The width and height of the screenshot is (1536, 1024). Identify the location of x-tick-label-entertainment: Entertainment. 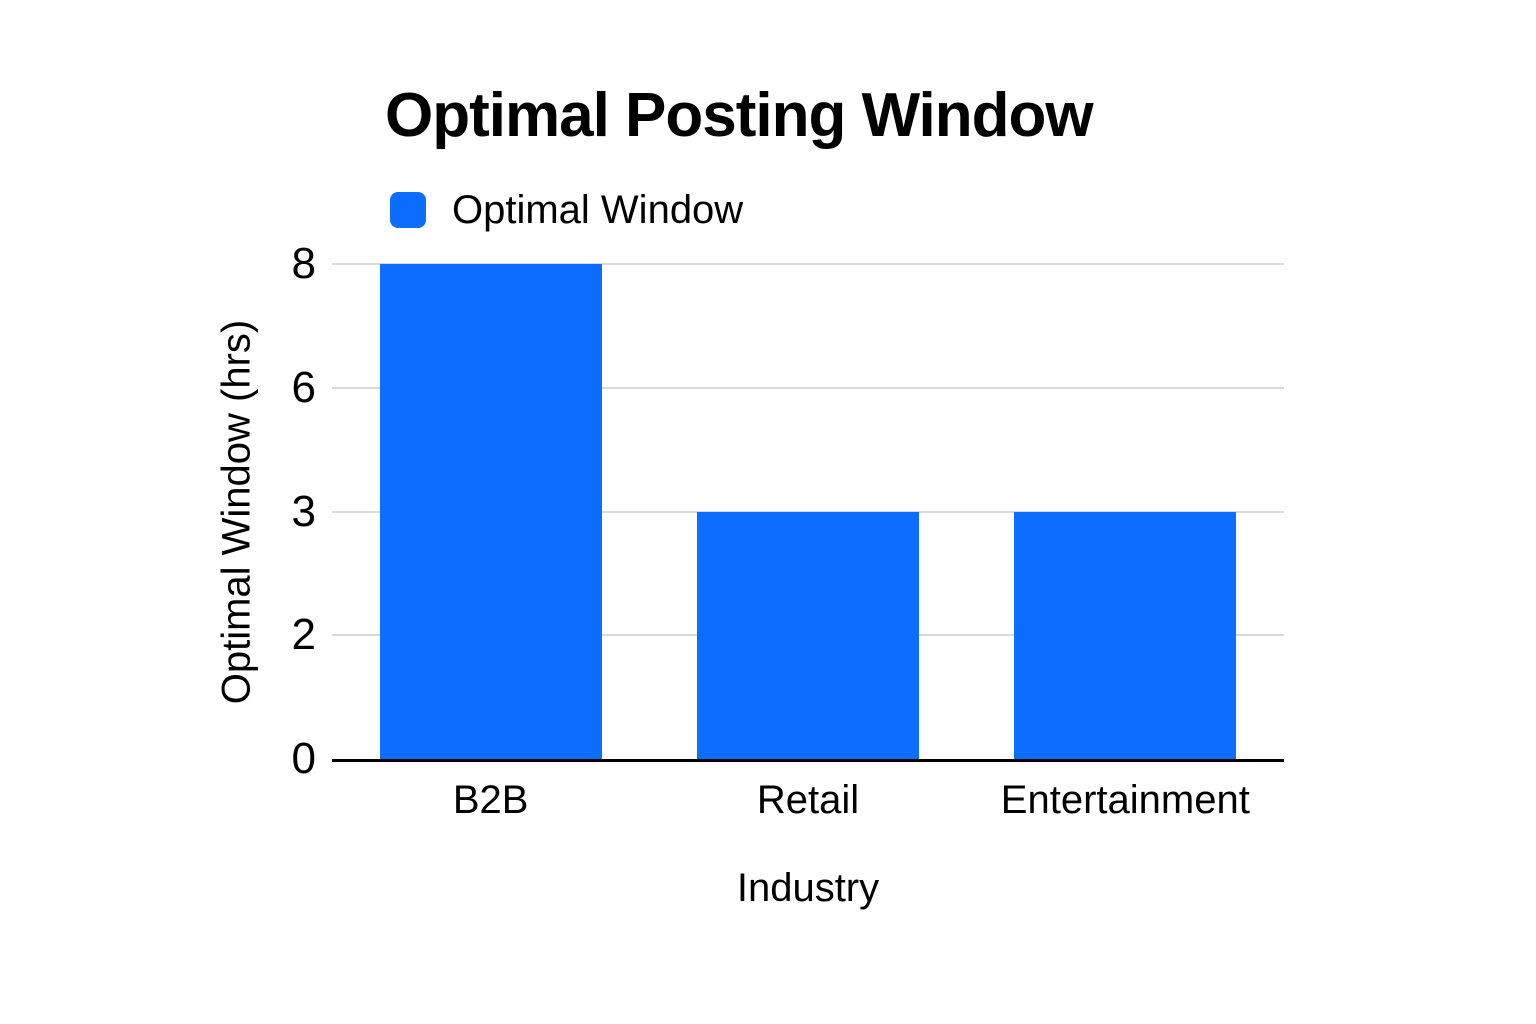
(1125, 800).